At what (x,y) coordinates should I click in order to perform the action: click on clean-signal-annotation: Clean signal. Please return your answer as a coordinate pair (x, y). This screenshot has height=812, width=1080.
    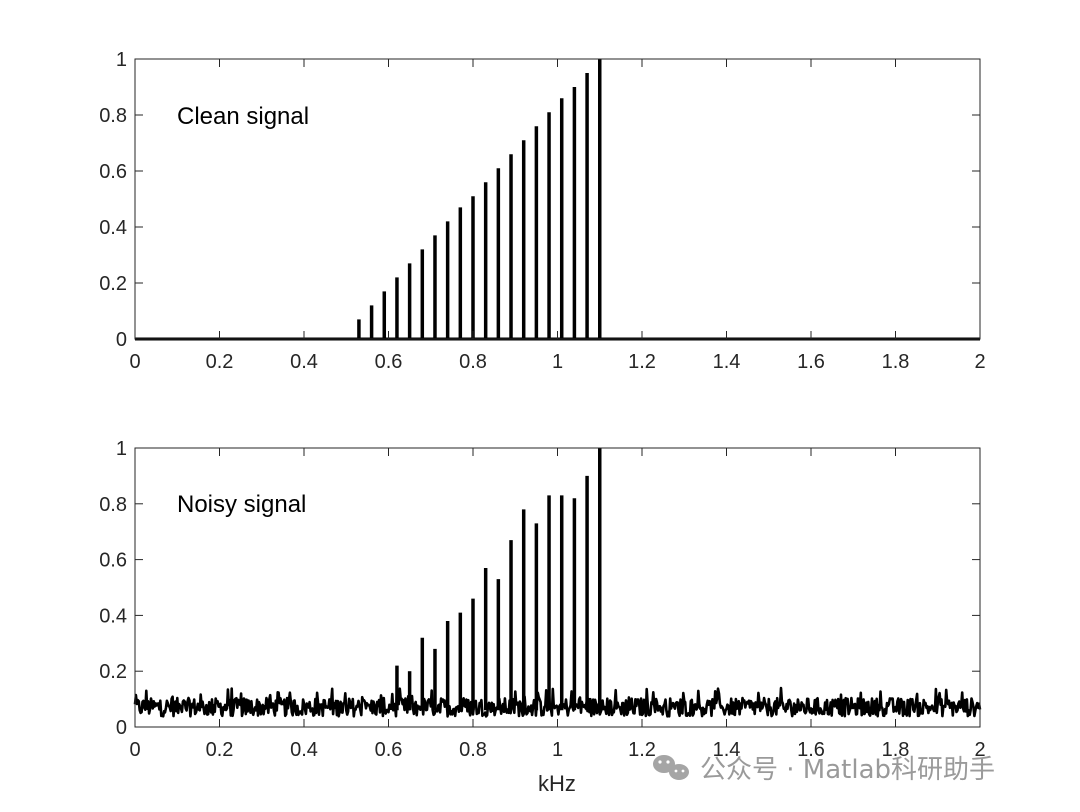
    Looking at the image, I should click on (243, 116).